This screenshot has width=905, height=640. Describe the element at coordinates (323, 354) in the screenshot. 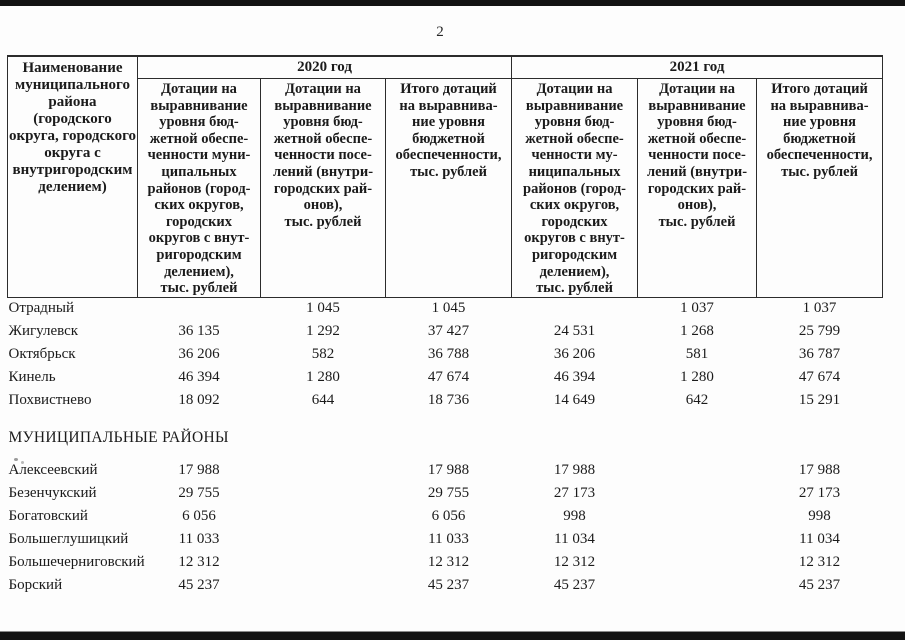

I see `row-value: 582` at that location.